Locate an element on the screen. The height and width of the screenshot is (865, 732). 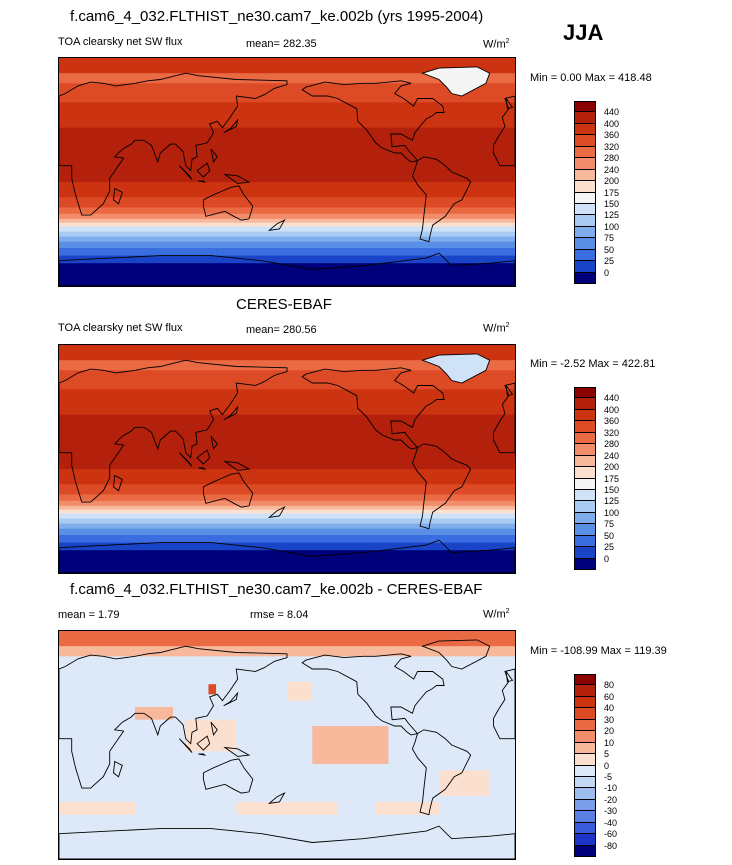
colorbar-tick-label: 40 is located at coordinates (609, 708).